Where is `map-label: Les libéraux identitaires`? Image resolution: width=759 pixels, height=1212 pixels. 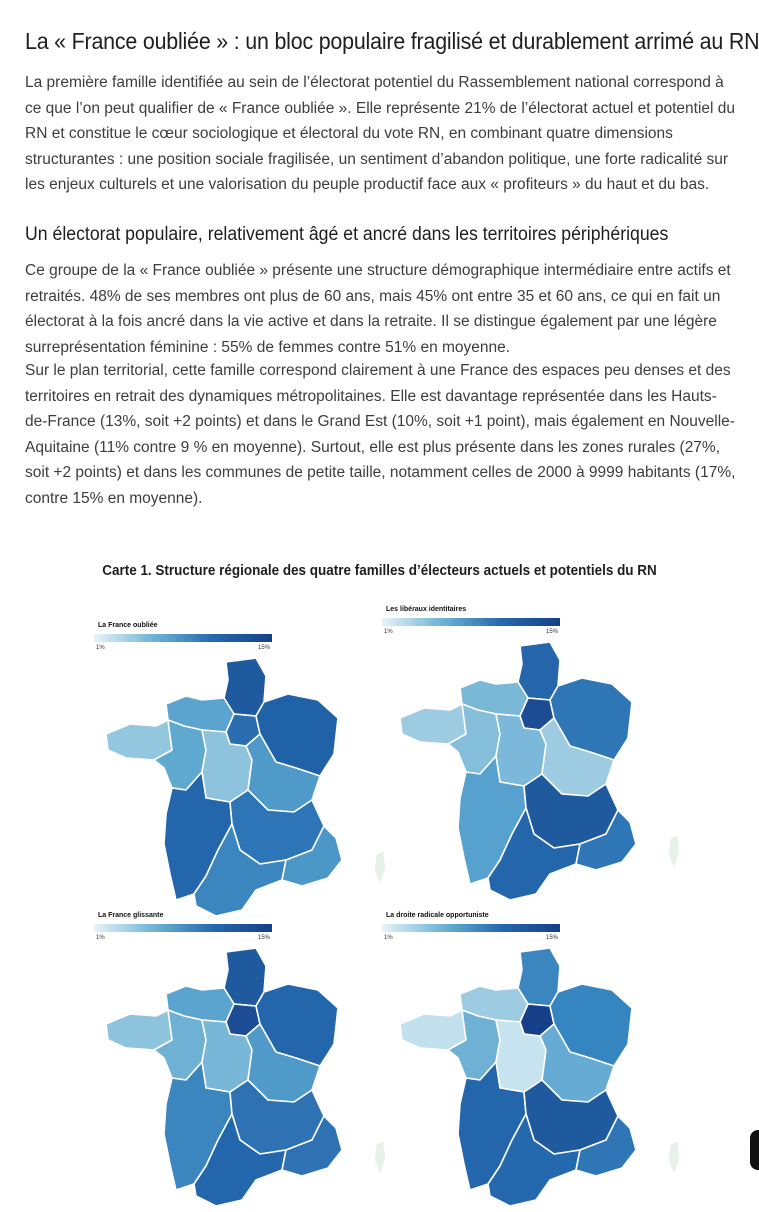
map-label: Les libéraux identitaires is located at coordinates (426, 609).